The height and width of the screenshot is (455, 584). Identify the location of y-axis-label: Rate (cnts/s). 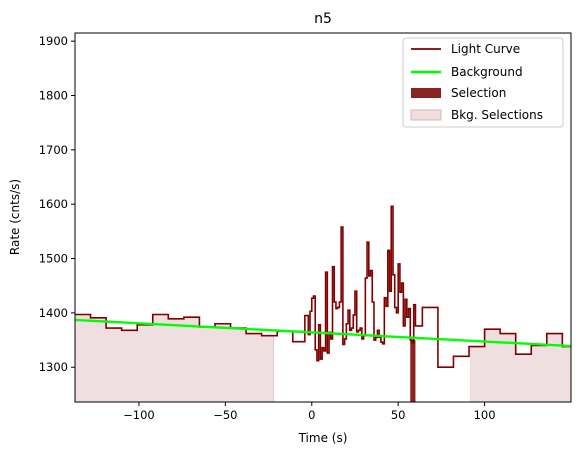
(15, 217).